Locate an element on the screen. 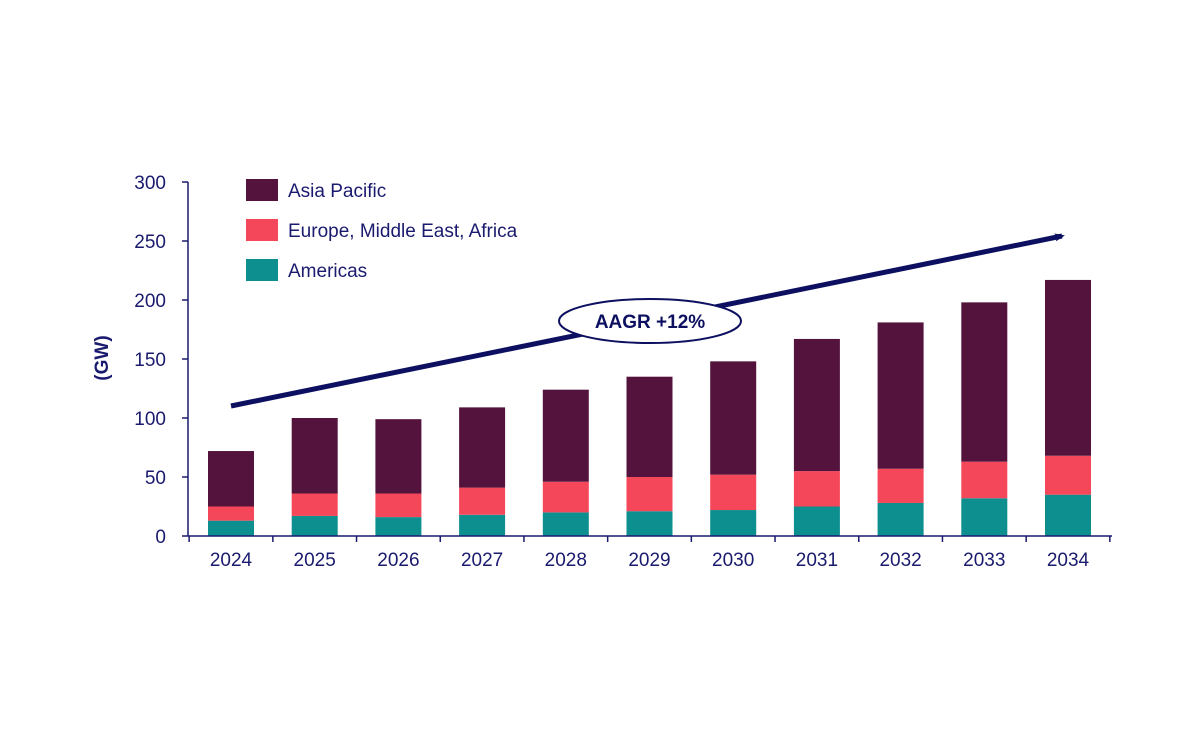 Image resolution: width=1200 pixels, height=750 pixels. legend-label: Europe, Middle East, Africa is located at coordinates (403, 231).